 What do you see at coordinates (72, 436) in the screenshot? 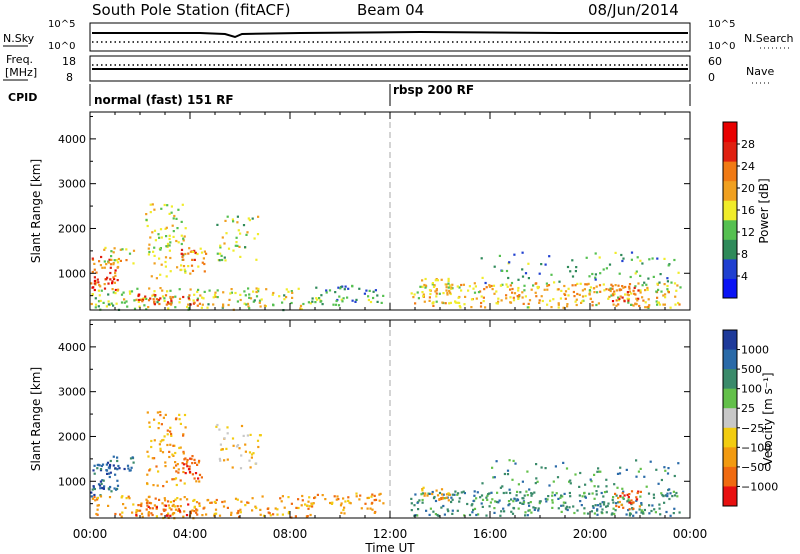
I see `y-tick-label: 2000` at bounding box center [72, 436].